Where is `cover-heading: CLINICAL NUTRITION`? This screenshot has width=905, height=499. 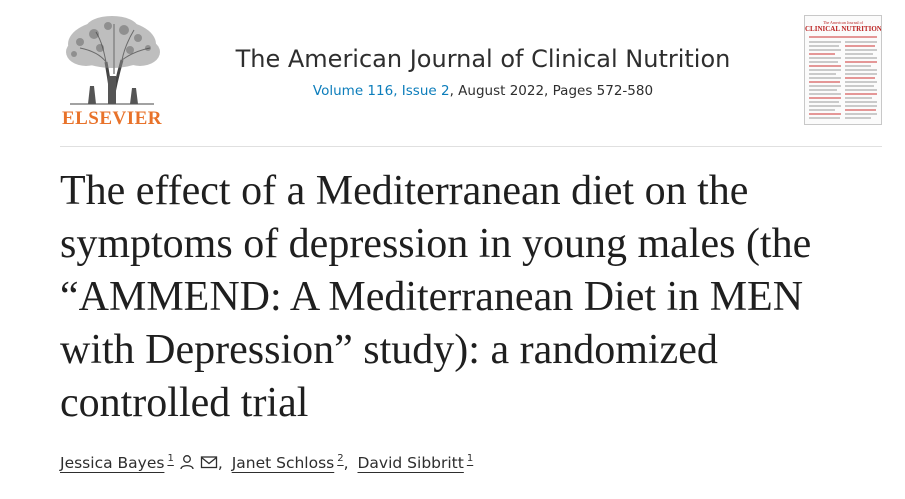 cover-heading: CLINICAL NUTRITION is located at coordinates (843, 29).